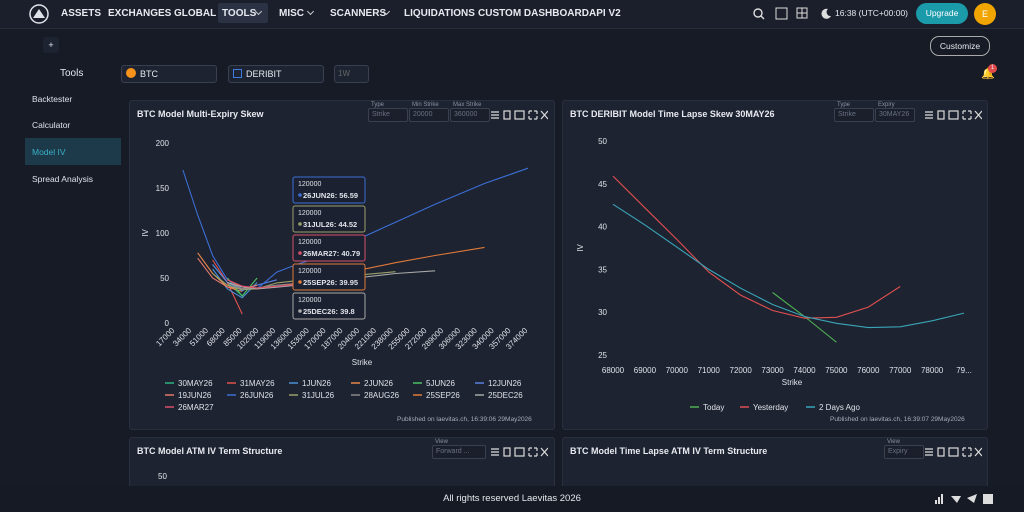 The height and width of the screenshot is (512, 1024). What do you see at coordinates (470, 115) in the screenshot?
I see `control-value: 360000` at bounding box center [470, 115].